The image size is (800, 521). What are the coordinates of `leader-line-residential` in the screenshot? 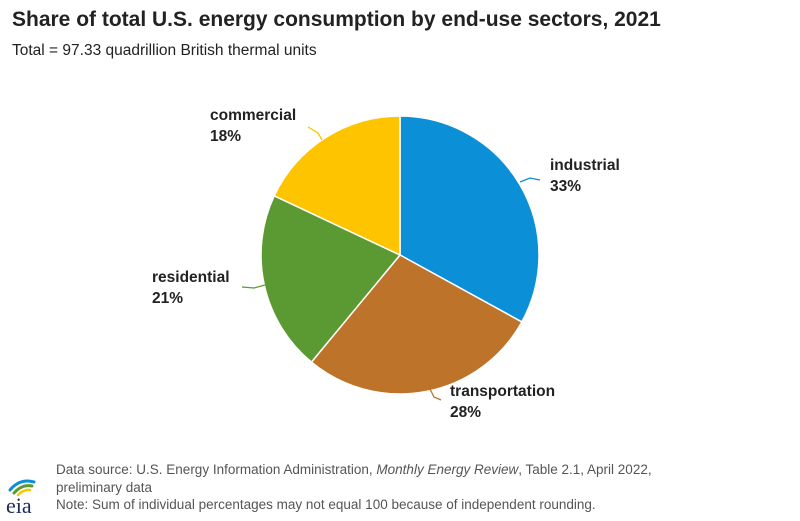 It's located at (253, 286).